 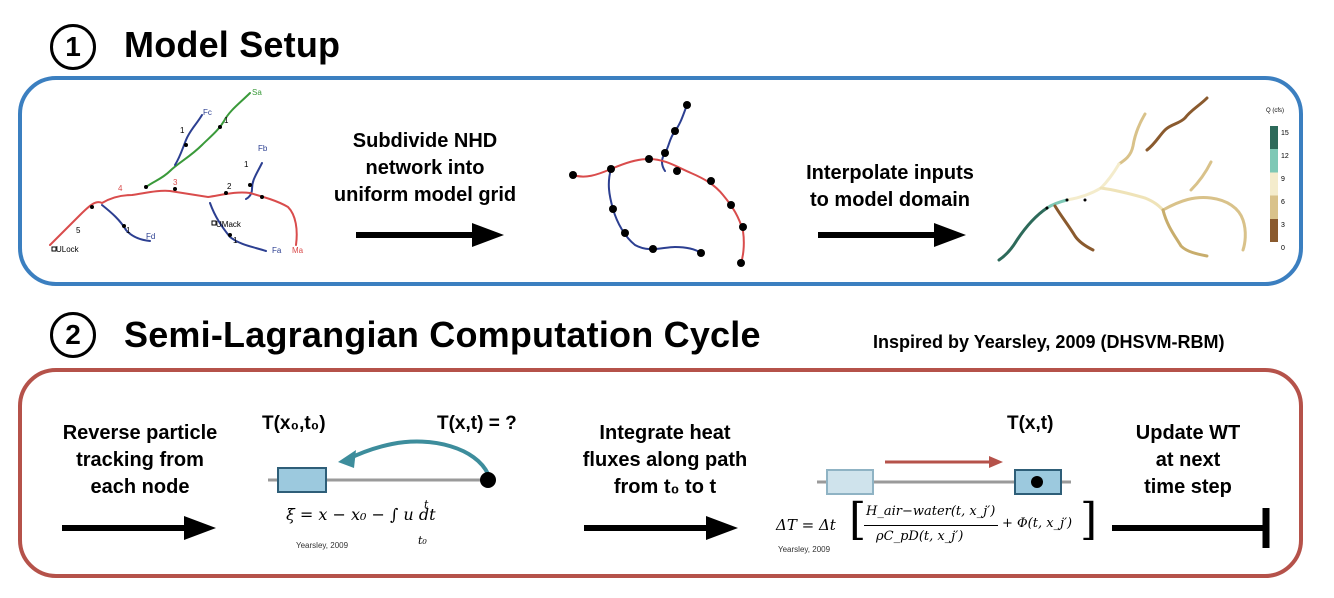 What do you see at coordinates (1283, 202) in the screenshot?
I see `colorbar-tick: 6` at bounding box center [1283, 202].